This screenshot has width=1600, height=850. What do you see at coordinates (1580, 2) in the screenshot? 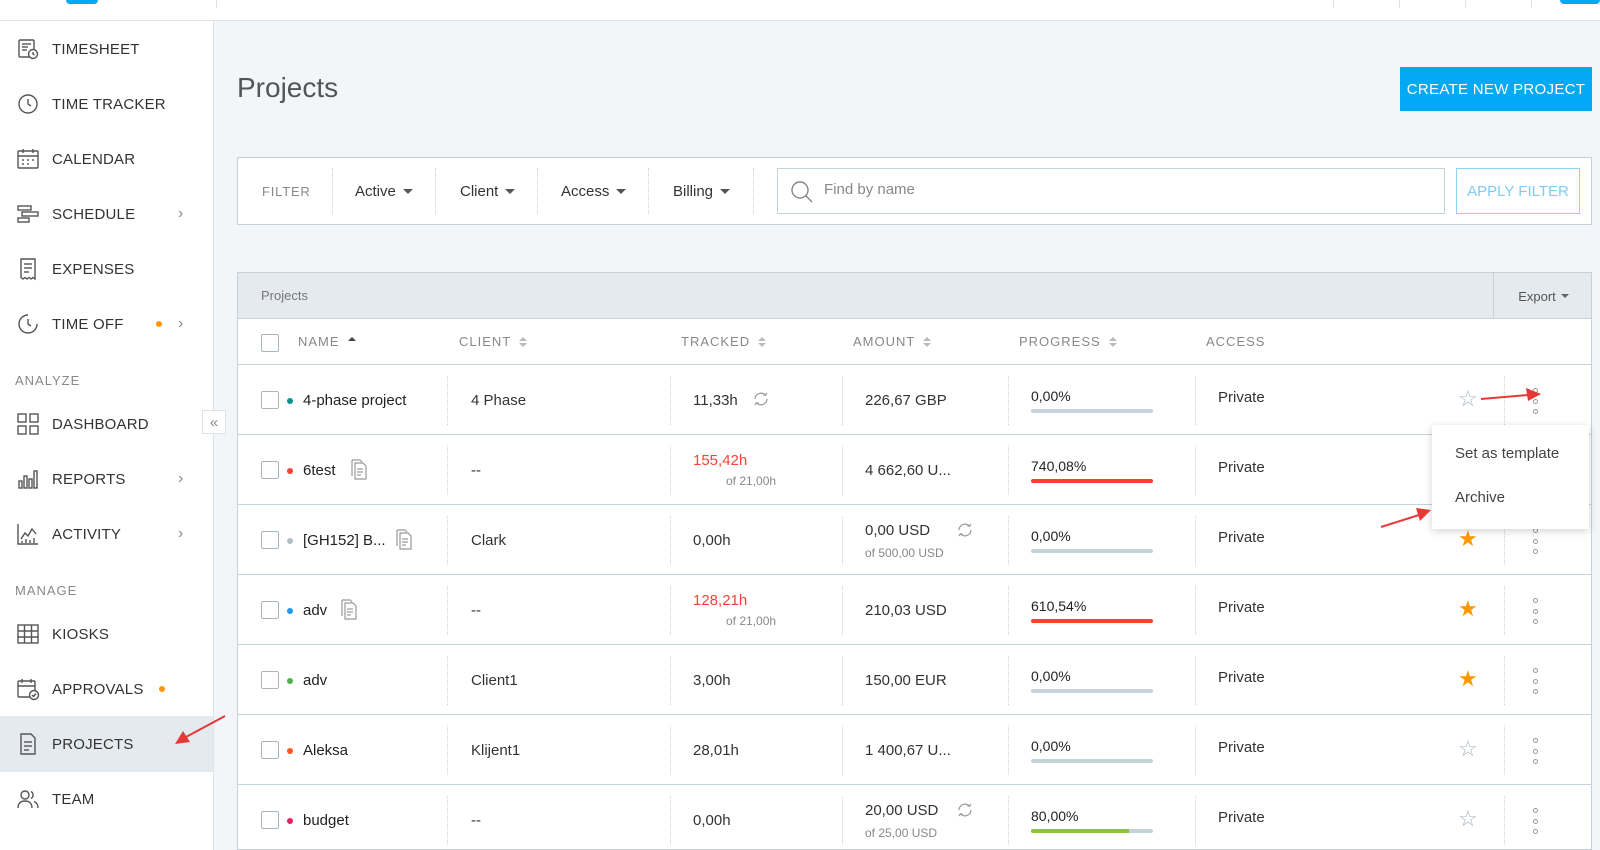
I see `profile-button` at bounding box center [1580, 2].